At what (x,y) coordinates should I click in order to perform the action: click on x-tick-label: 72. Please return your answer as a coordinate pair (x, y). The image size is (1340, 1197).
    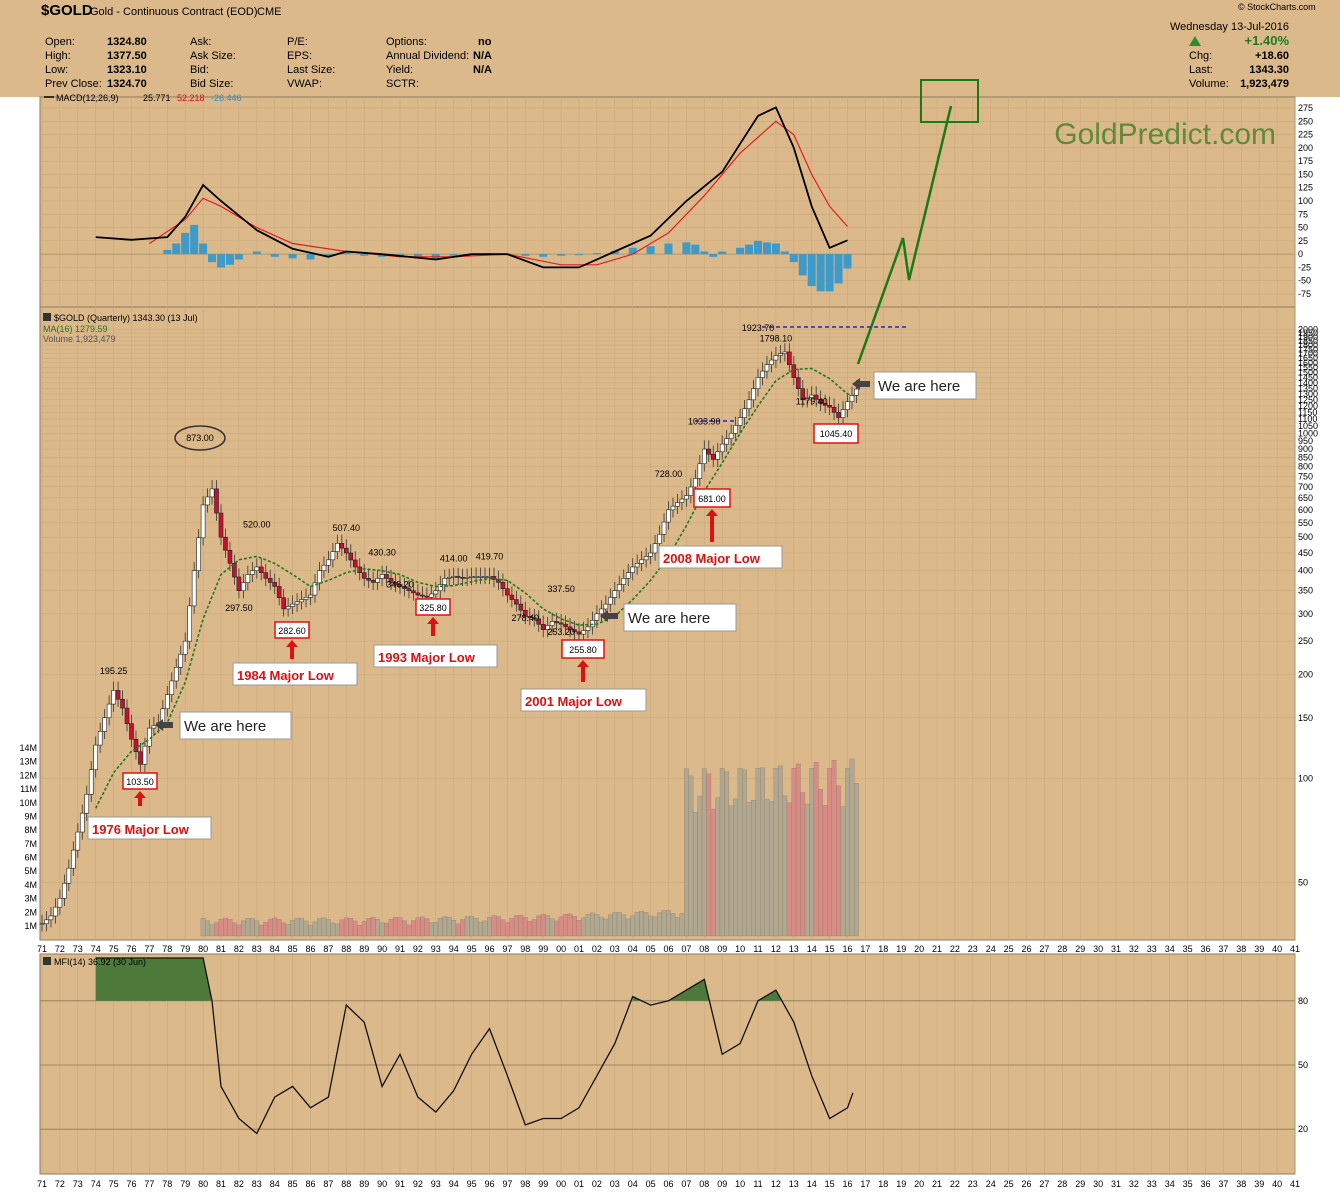
    Looking at the image, I should click on (60, 1184).